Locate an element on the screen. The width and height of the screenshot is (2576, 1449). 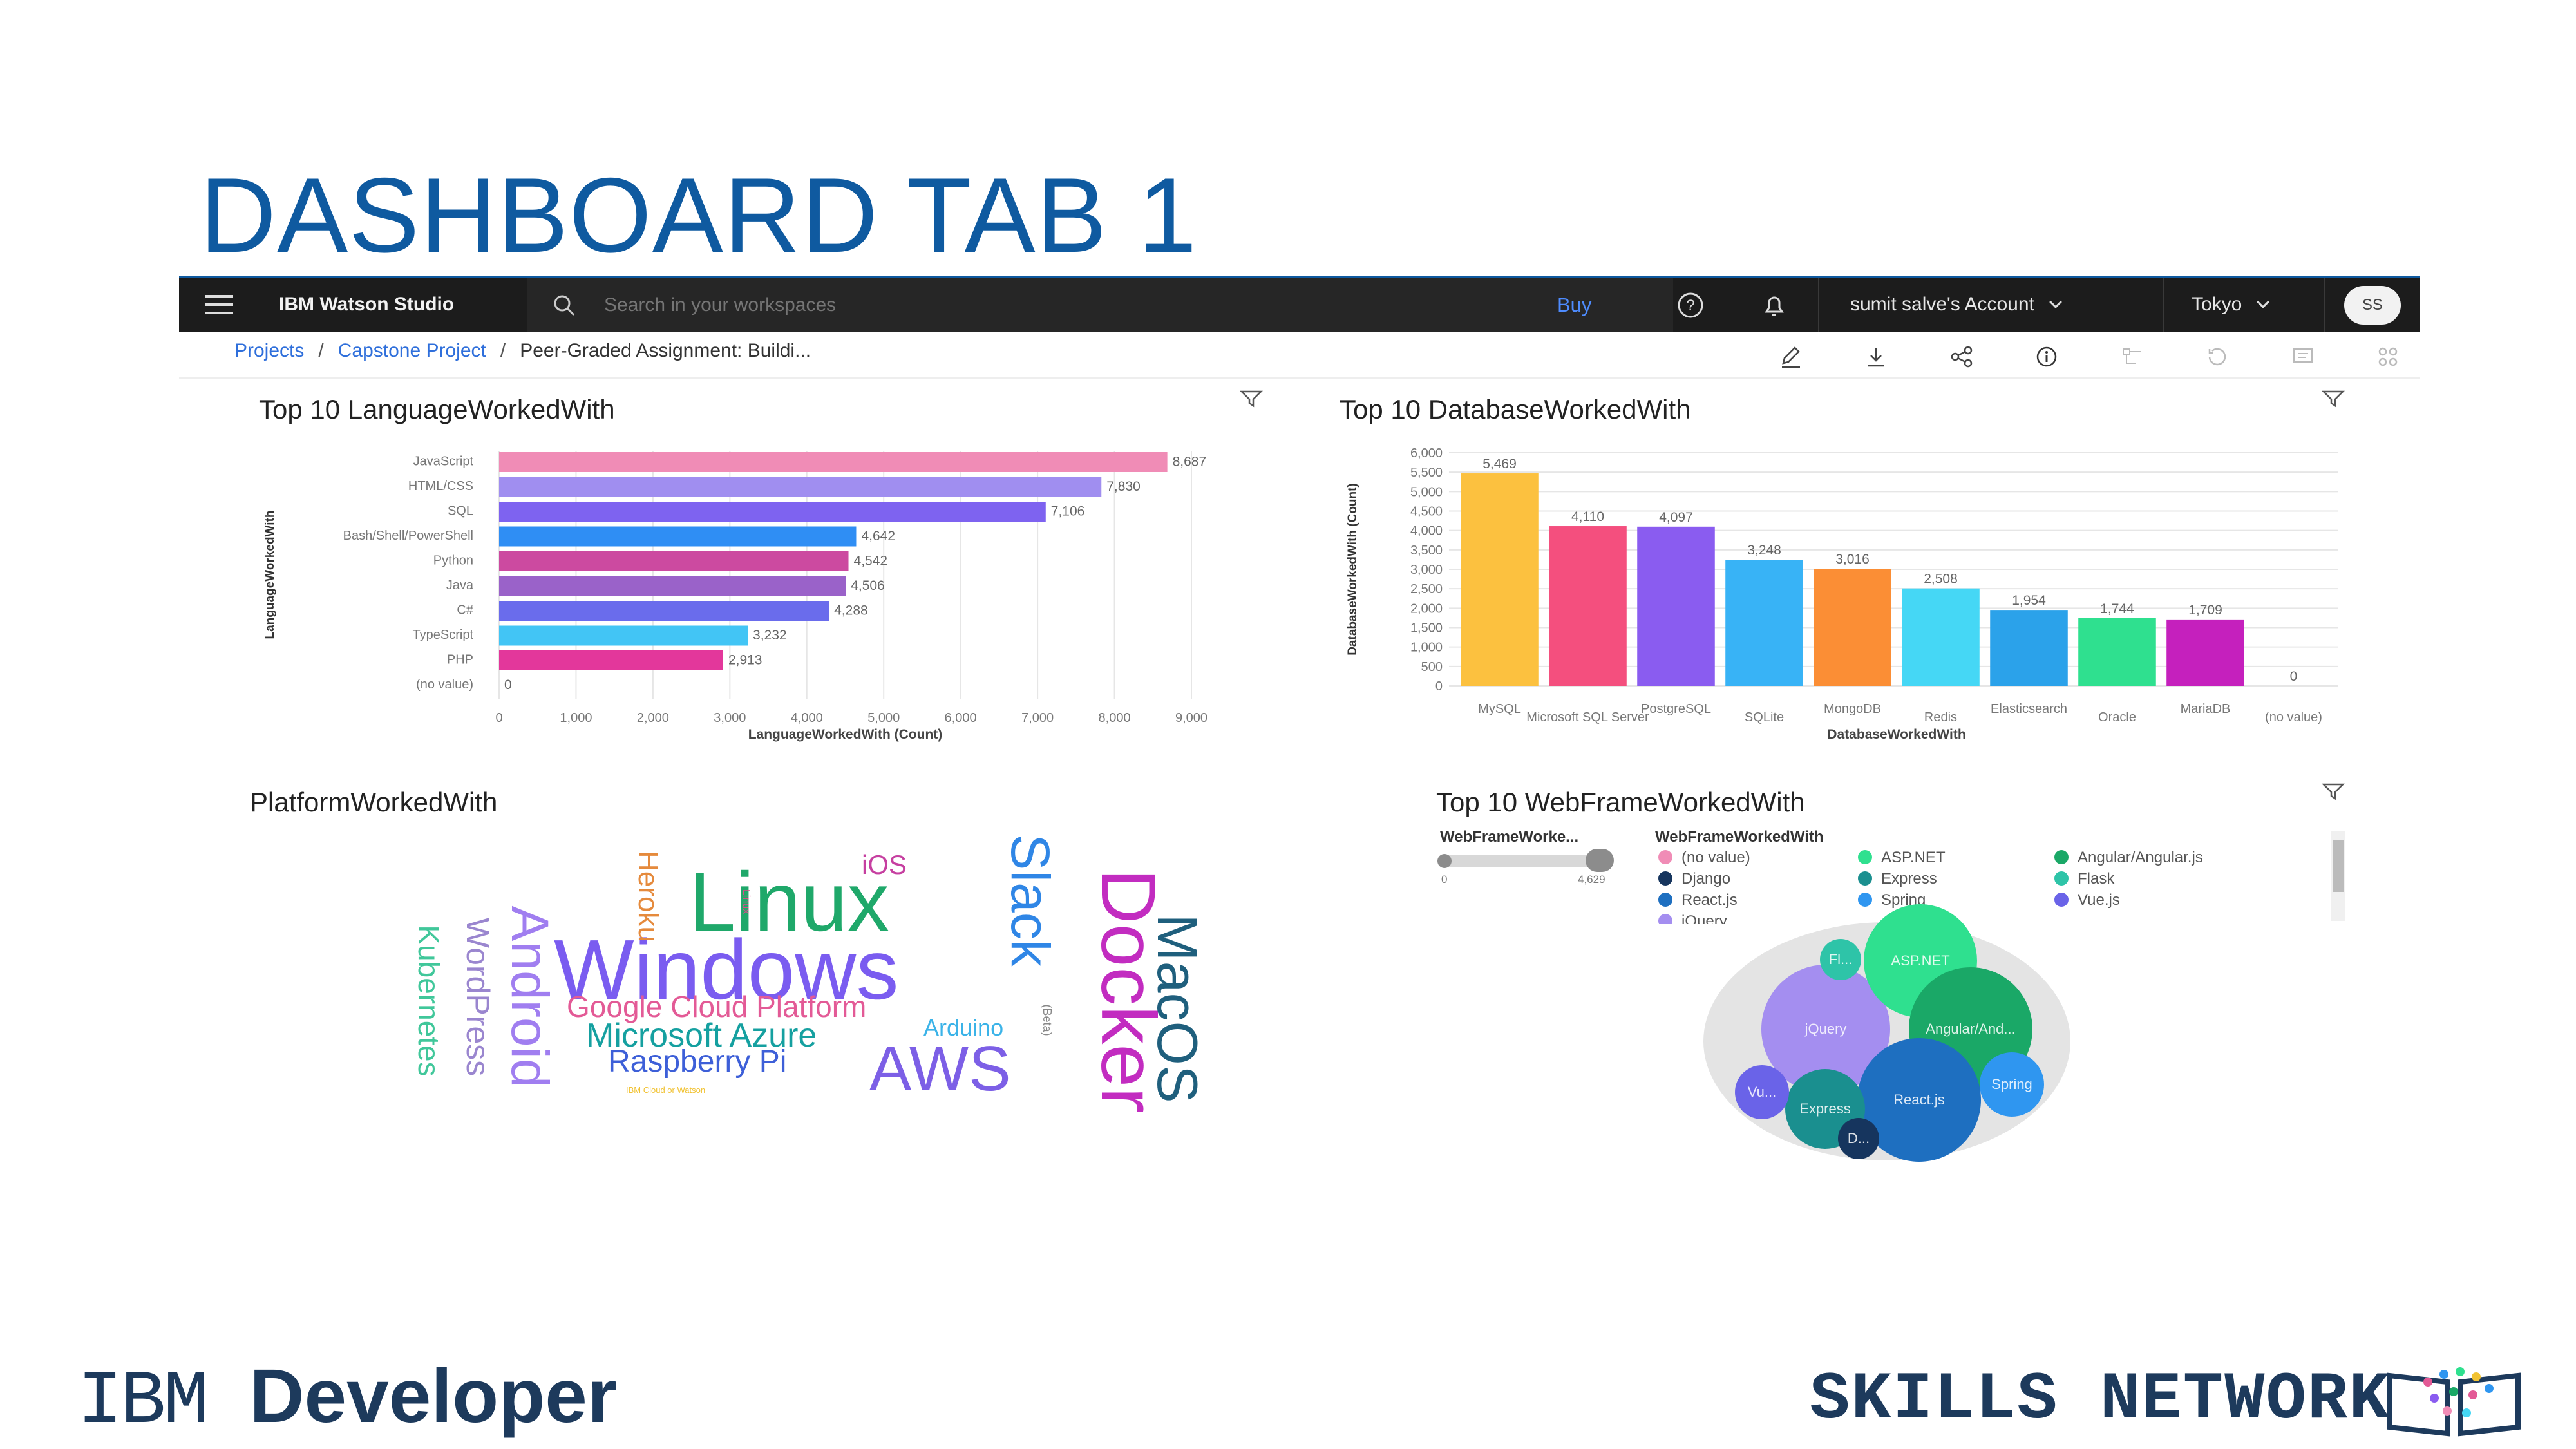
platform-chart-title: PlatformWorkedWith is located at coordinates (374, 802).